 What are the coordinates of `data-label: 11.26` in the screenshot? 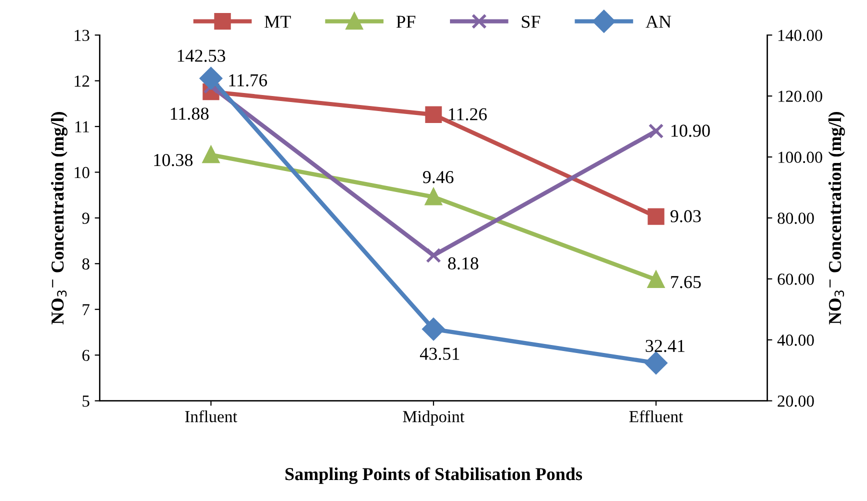 It's located at (467, 114).